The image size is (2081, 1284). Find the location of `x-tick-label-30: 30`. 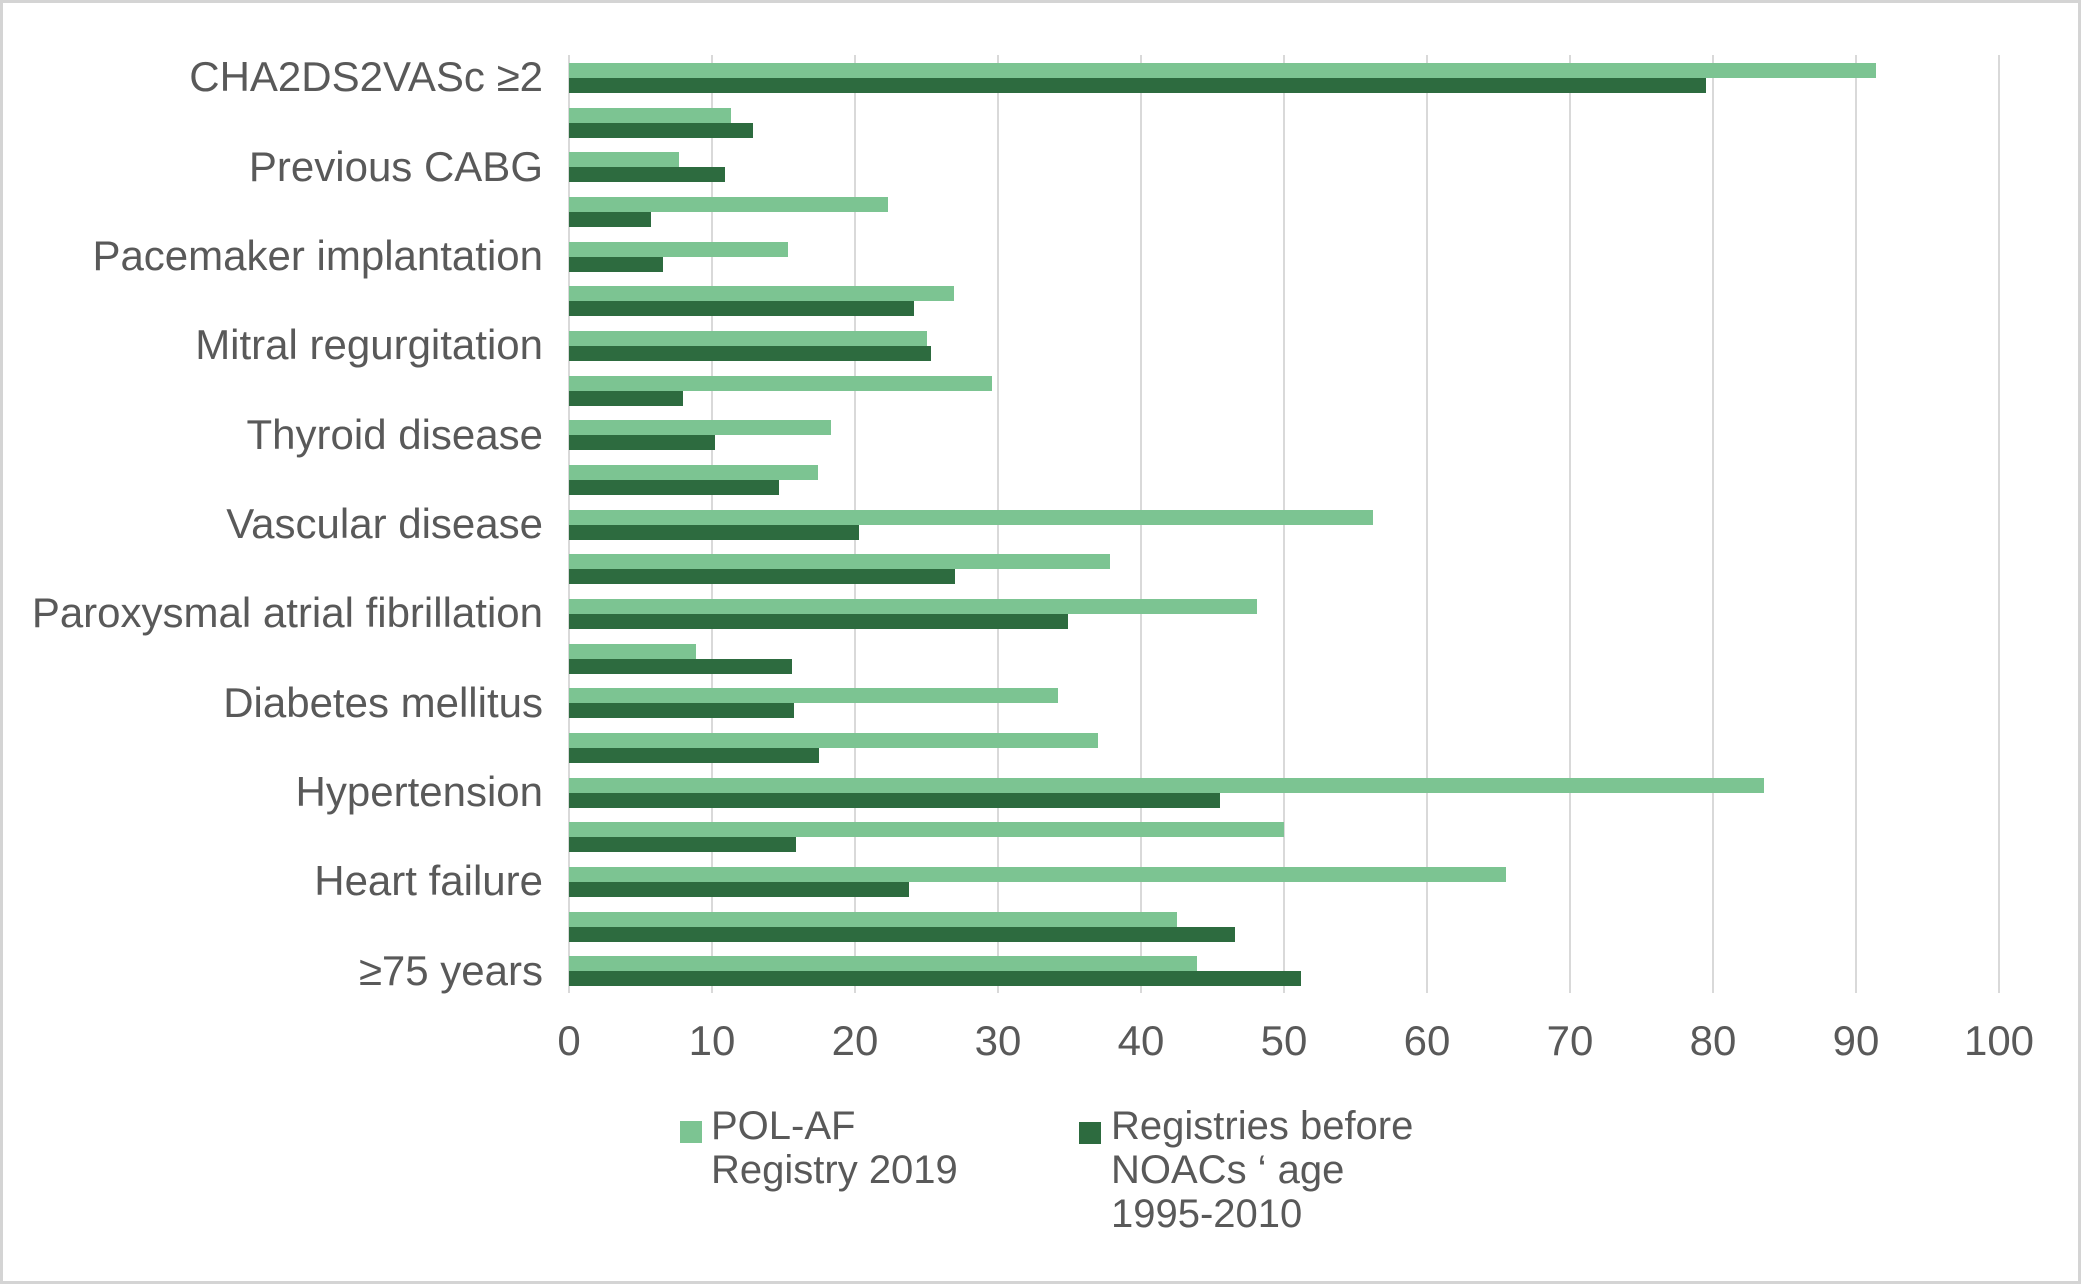

x-tick-label-30: 30 is located at coordinates (998, 1040).